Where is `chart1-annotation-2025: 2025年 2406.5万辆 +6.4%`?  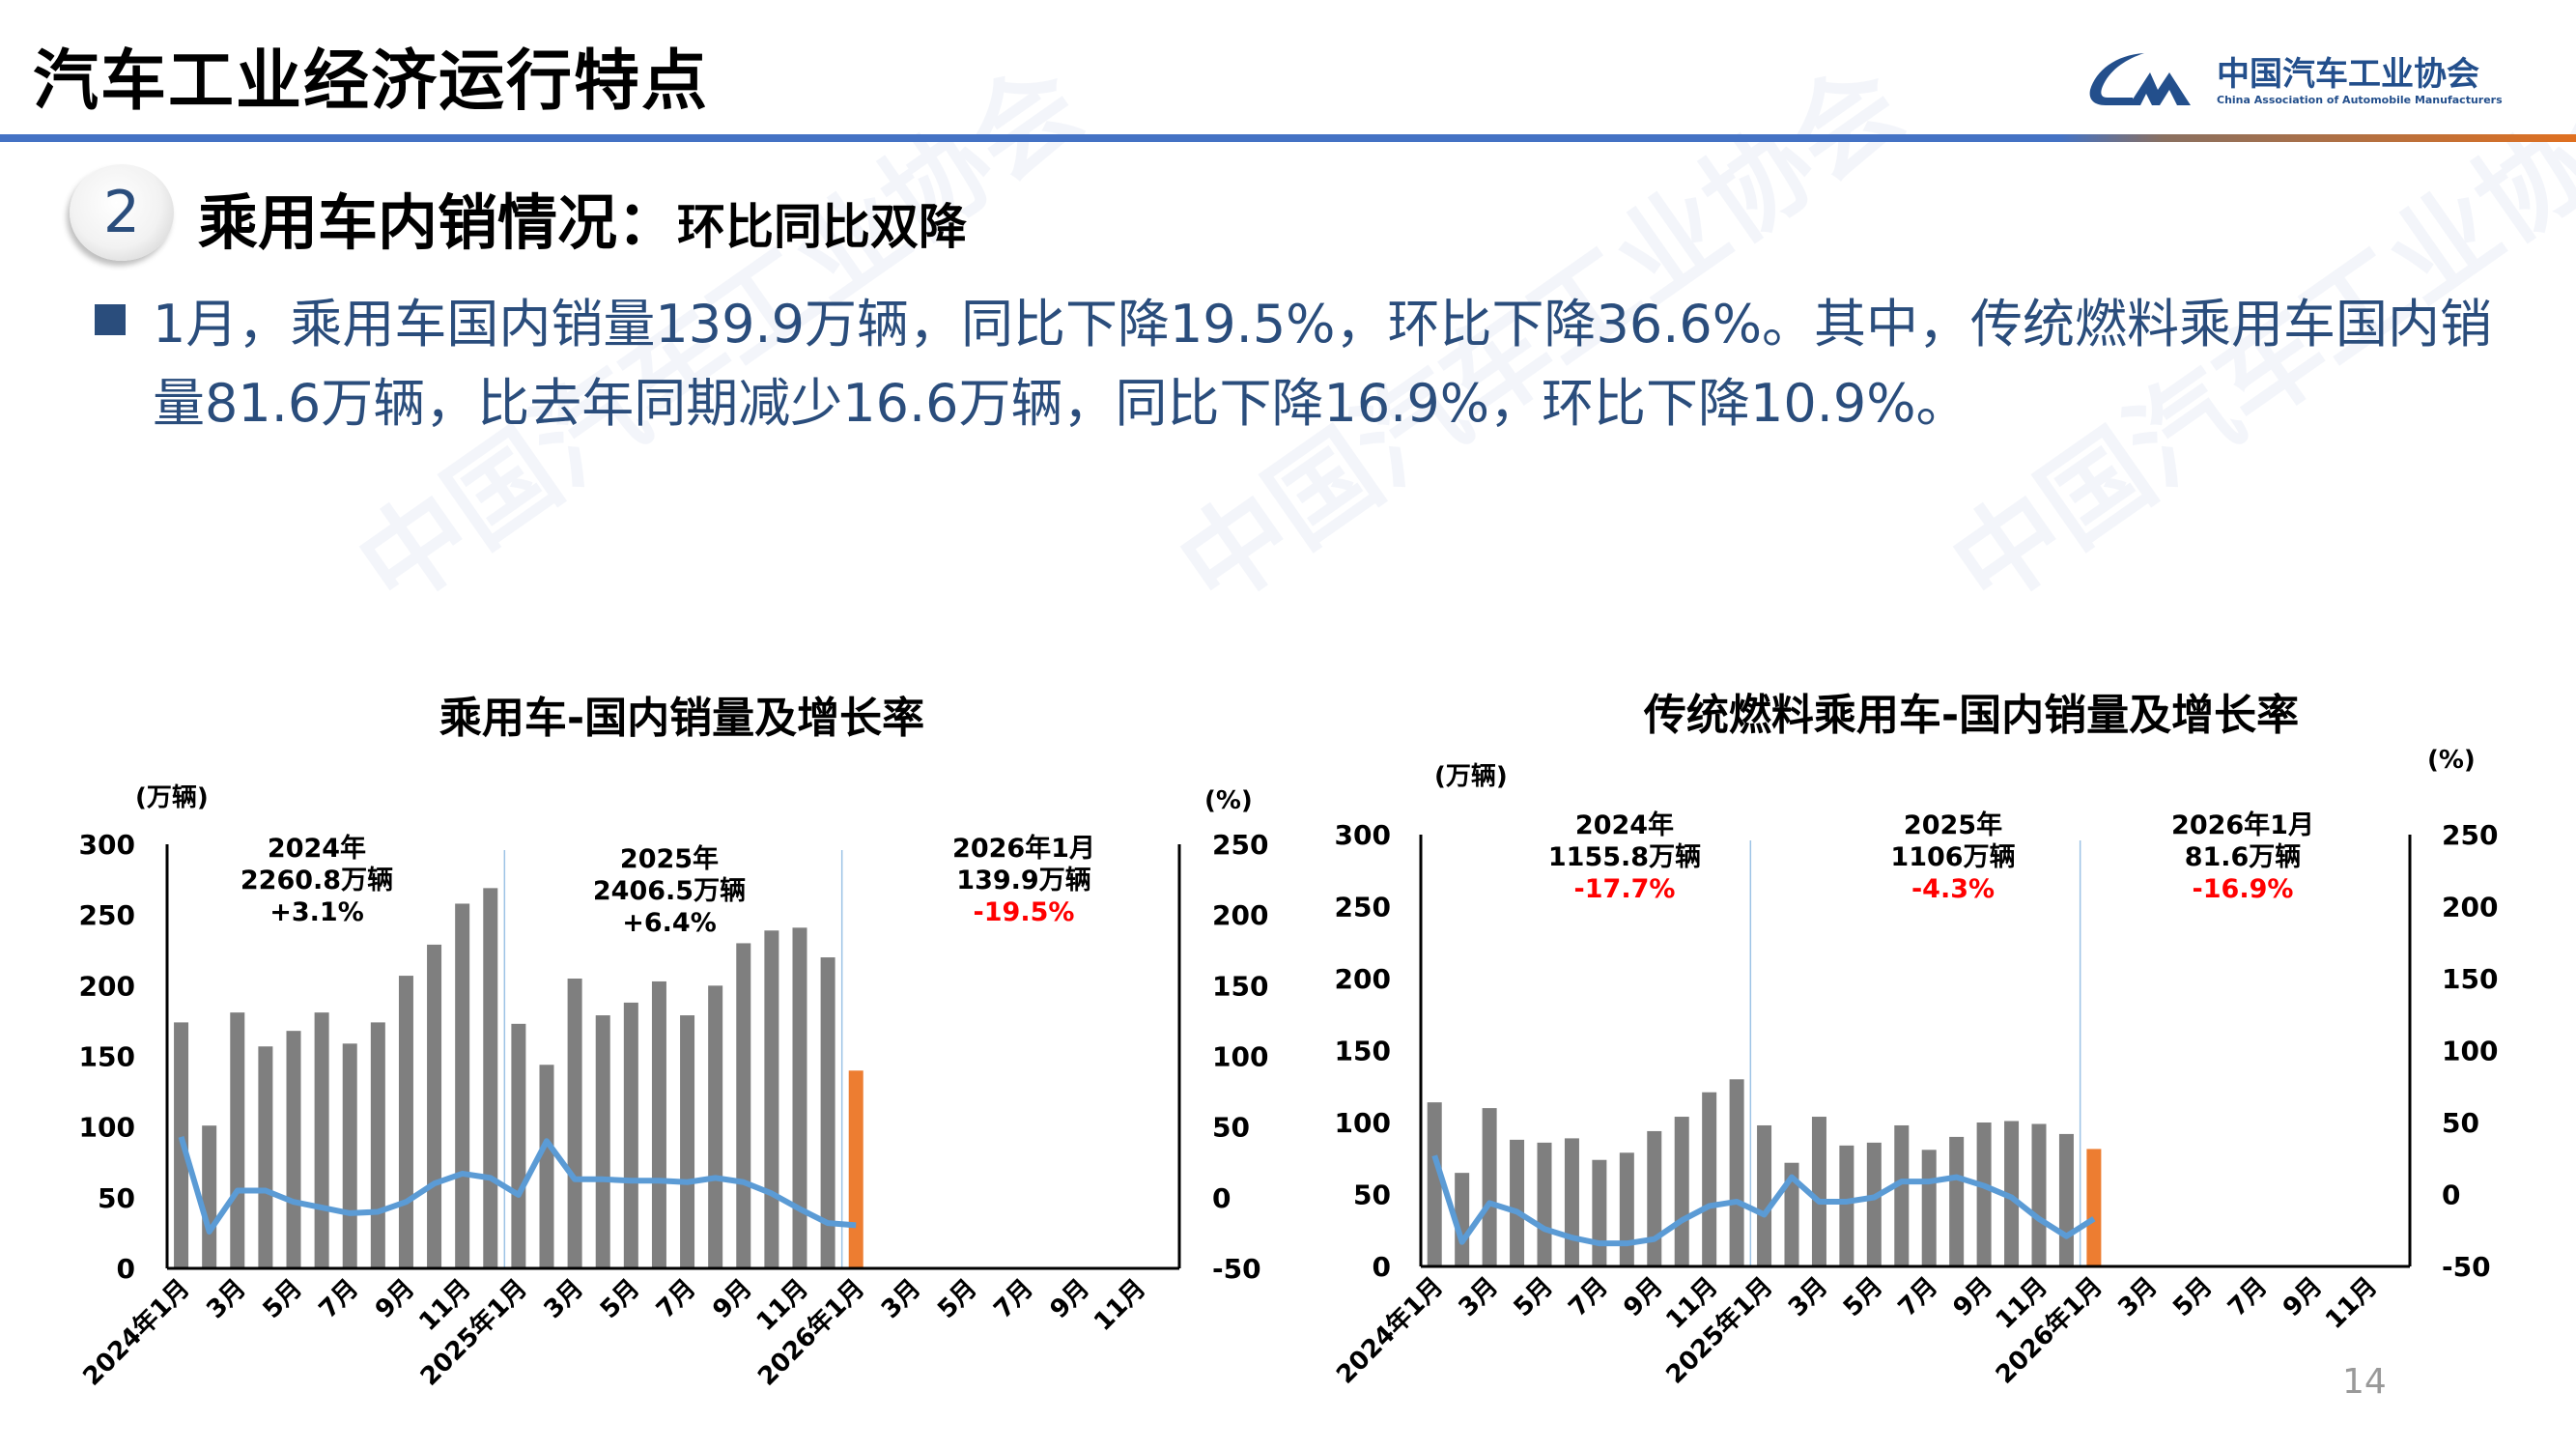
chart1-annotation-2025: 2025年 2406.5万辆 +6.4% is located at coordinates (669, 891).